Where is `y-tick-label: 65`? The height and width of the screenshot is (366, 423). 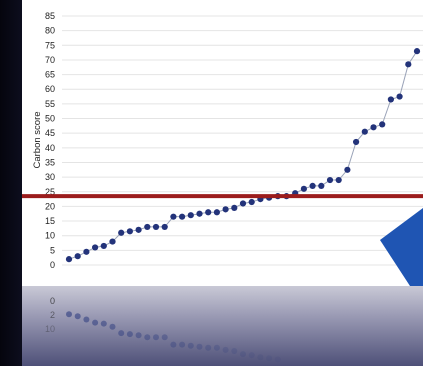 y-tick-label: 65 is located at coordinates (50, 75).